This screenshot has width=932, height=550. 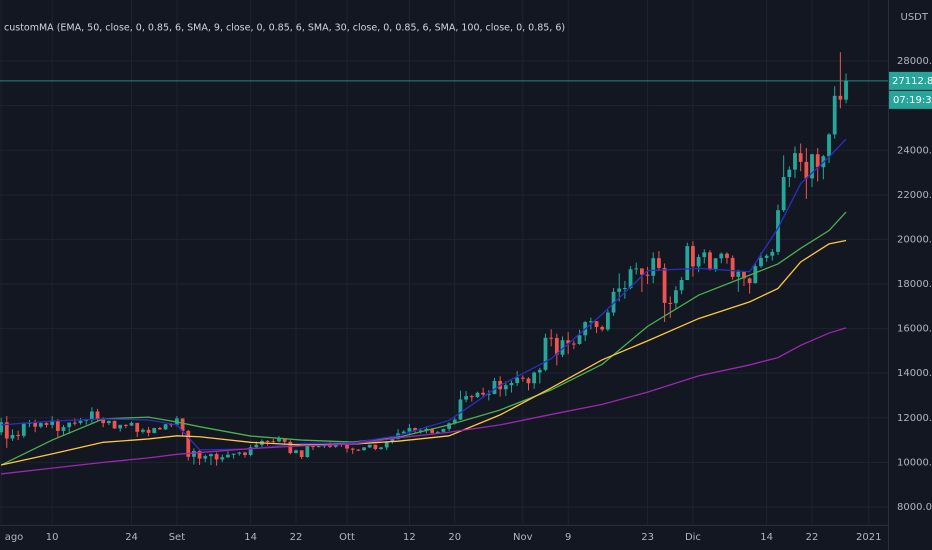 What do you see at coordinates (914, 284) in the screenshot?
I see `y-tick-label: 18000.00` at bounding box center [914, 284].